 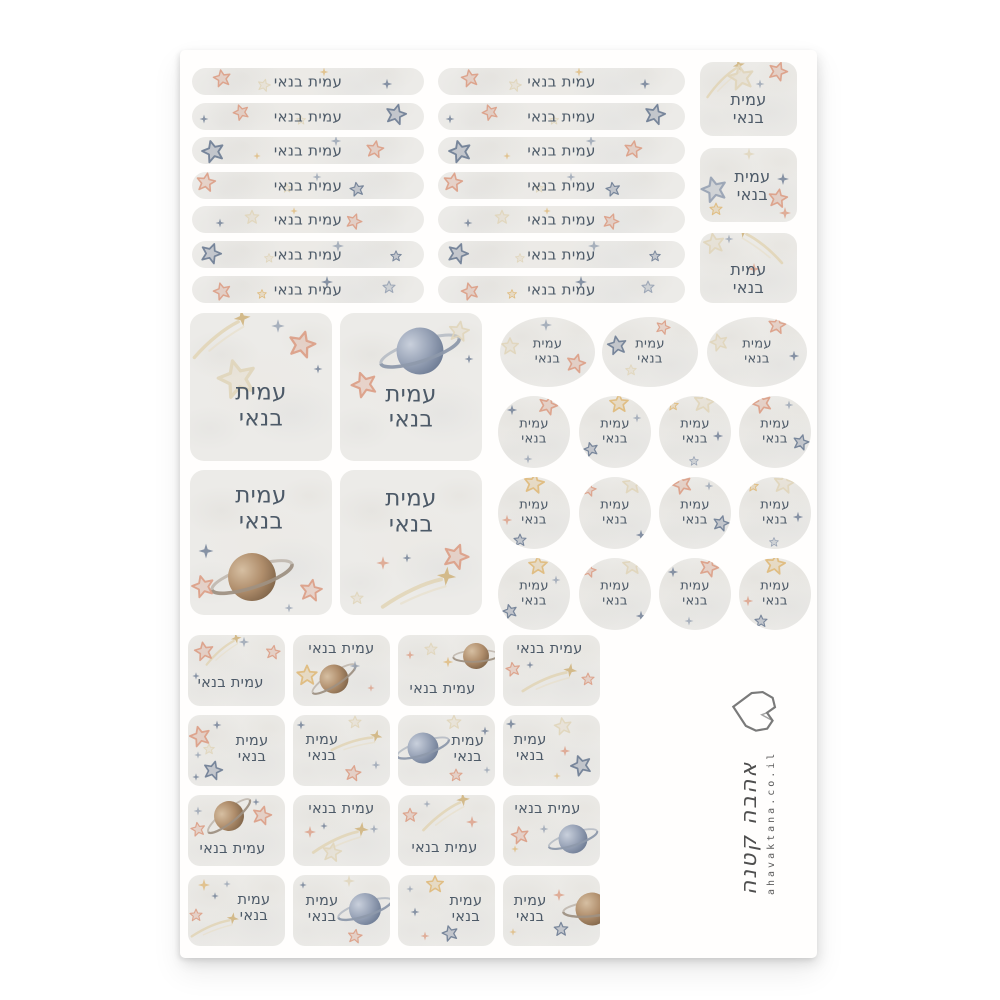 I want to click on sticker-oval: עמית בנאי, so click(x=650, y=352).